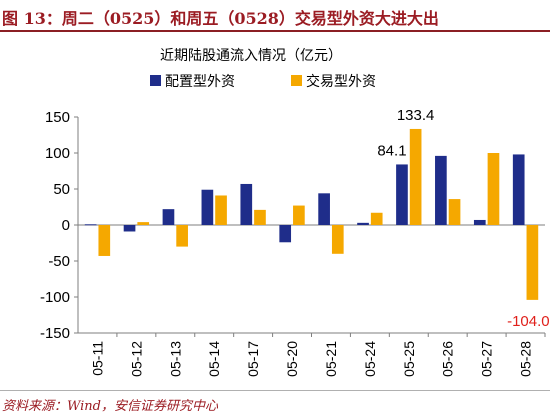 This screenshot has width=550, height=417. I want to click on legend-swatch-trading, so click(296, 80).